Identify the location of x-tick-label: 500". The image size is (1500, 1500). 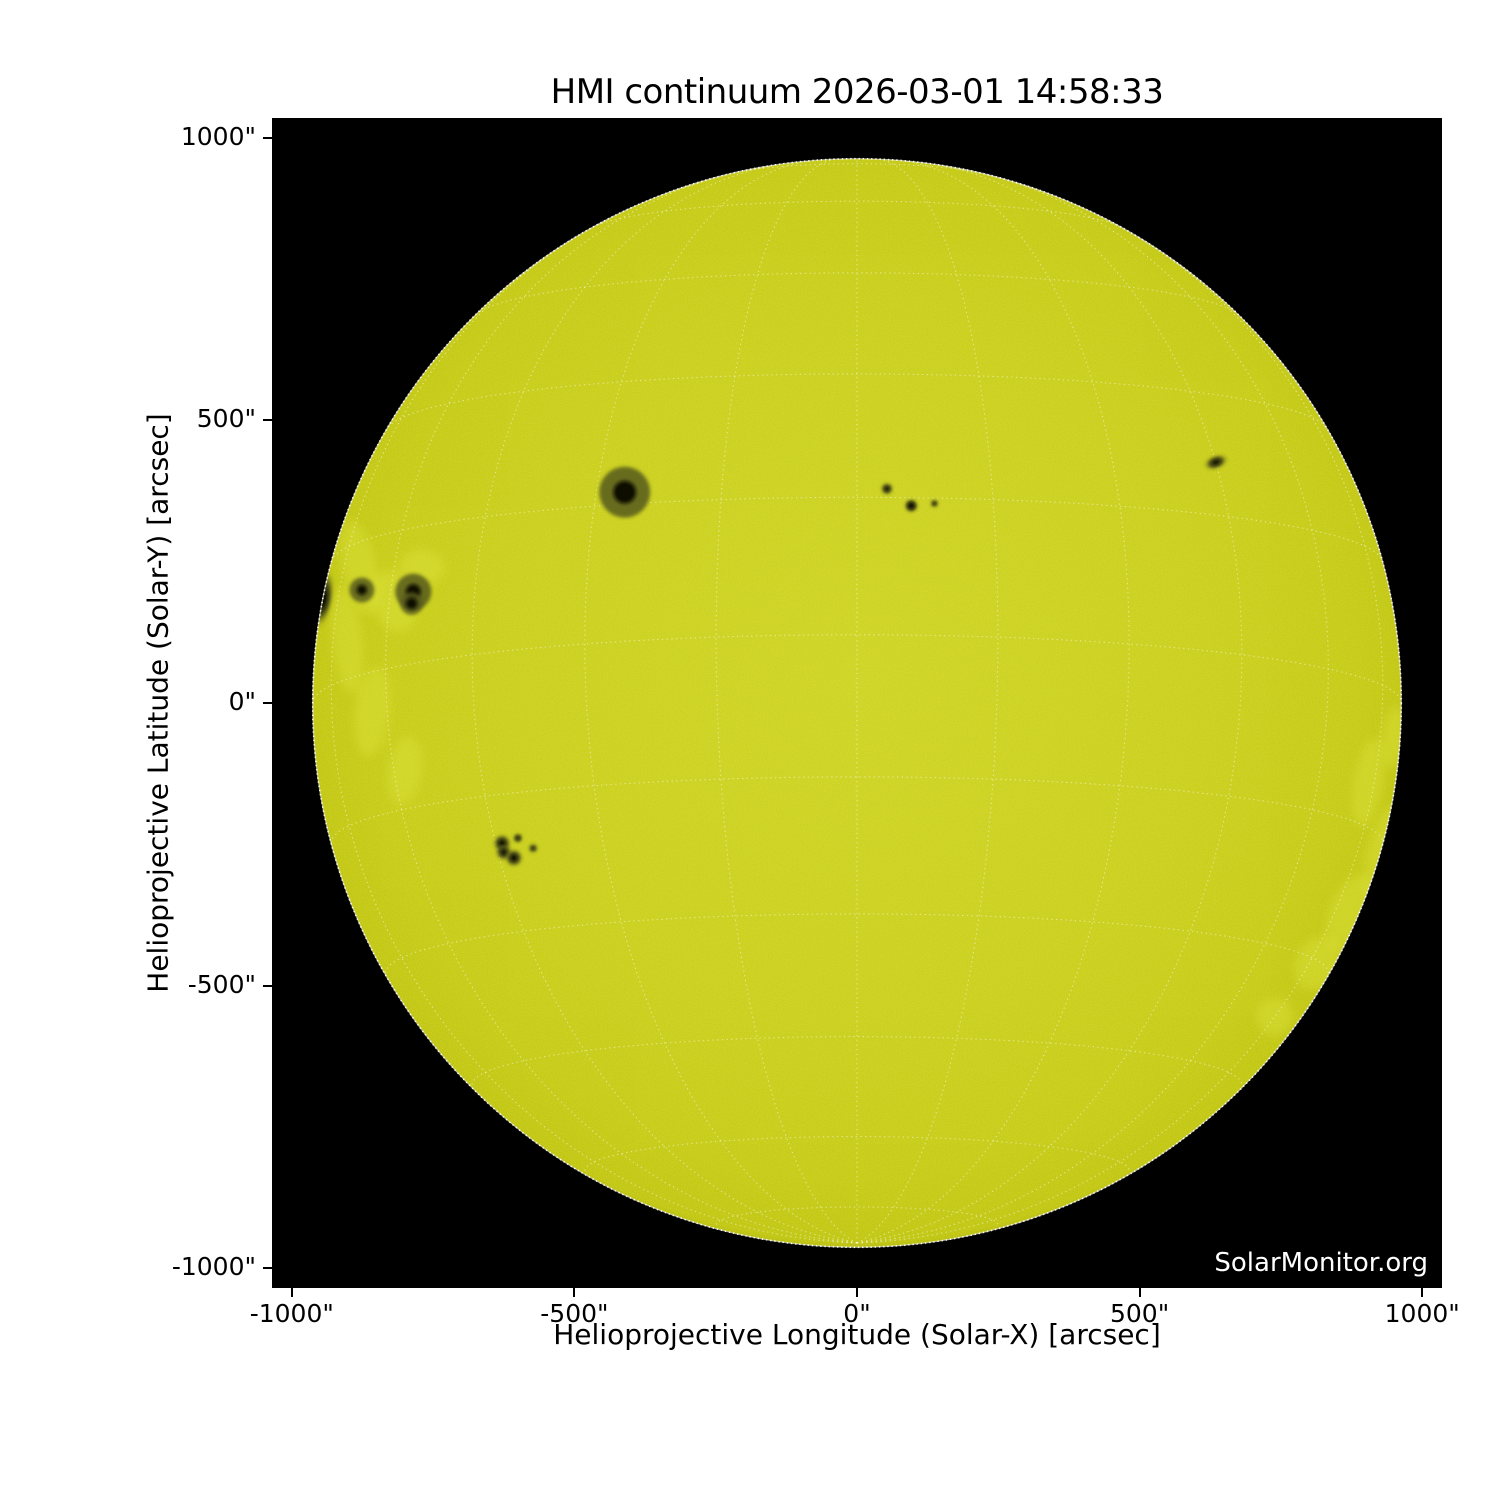
(1139, 1313).